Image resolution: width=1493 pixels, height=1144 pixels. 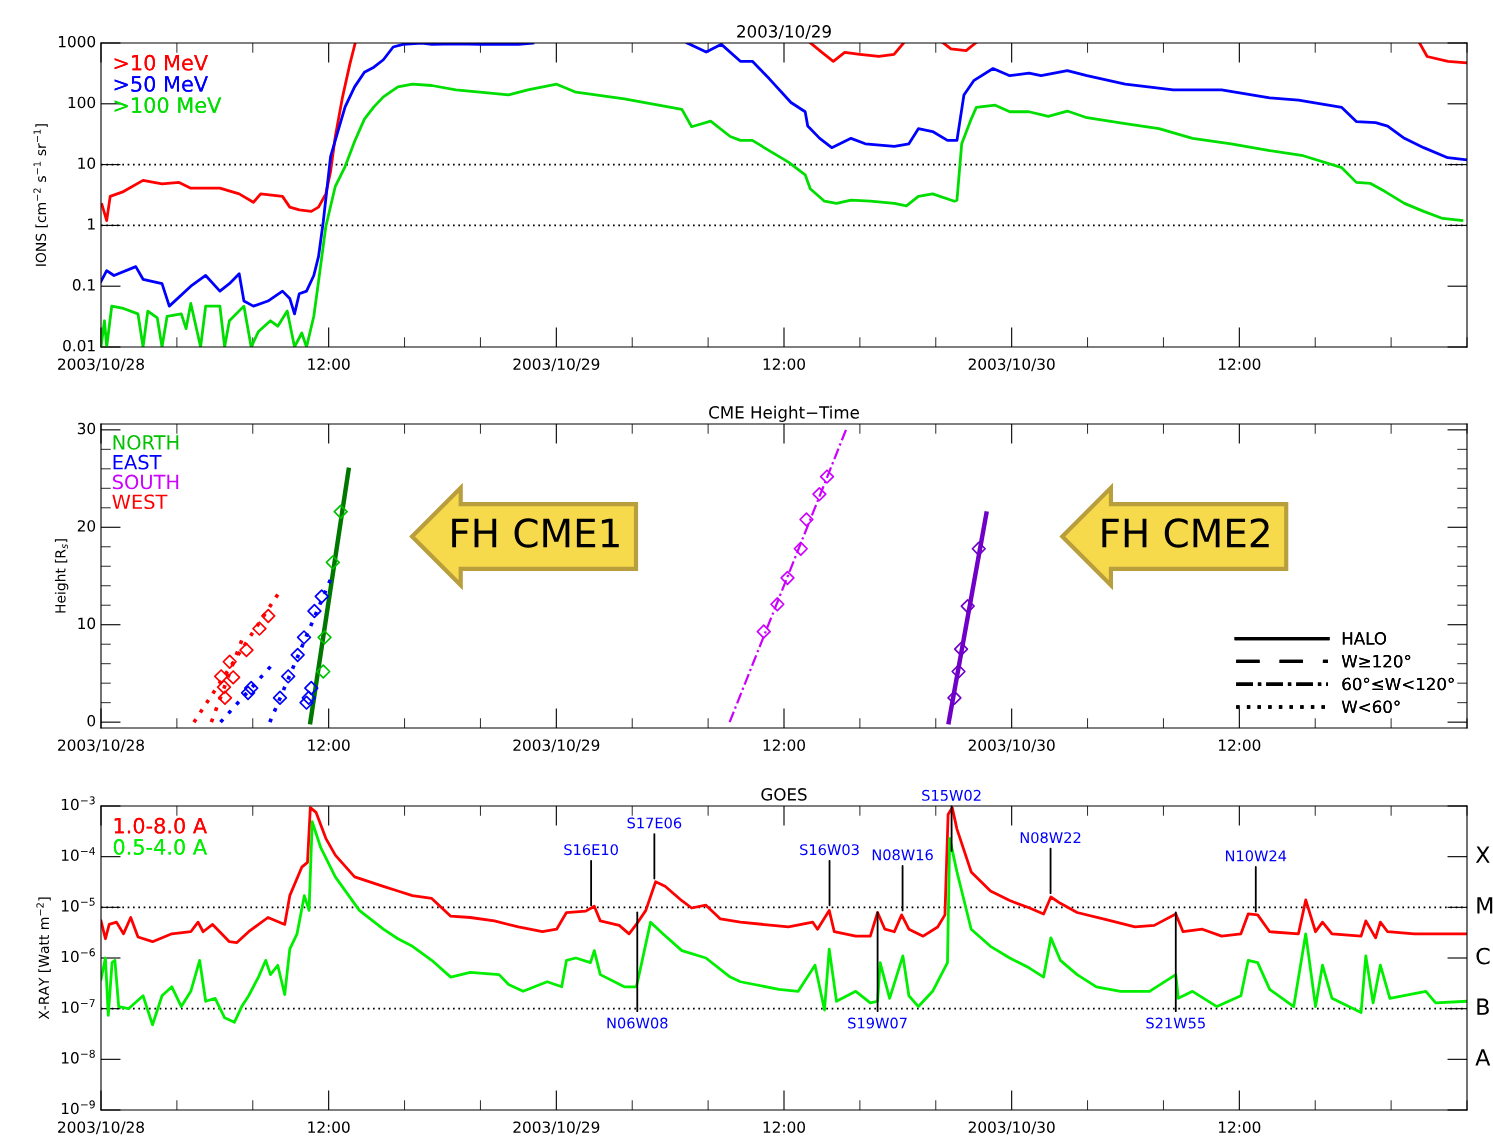 What do you see at coordinates (1370, 707) in the screenshot?
I see `legend-label: W<60°` at bounding box center [1370, 707].